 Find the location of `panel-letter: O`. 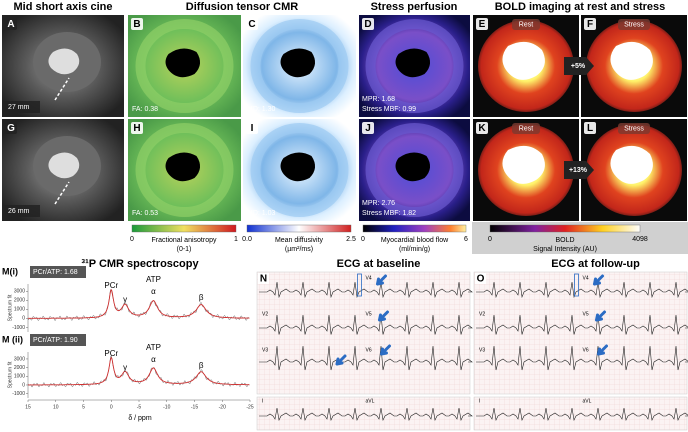

panel-letter: O is located at coordinates (481, 279).